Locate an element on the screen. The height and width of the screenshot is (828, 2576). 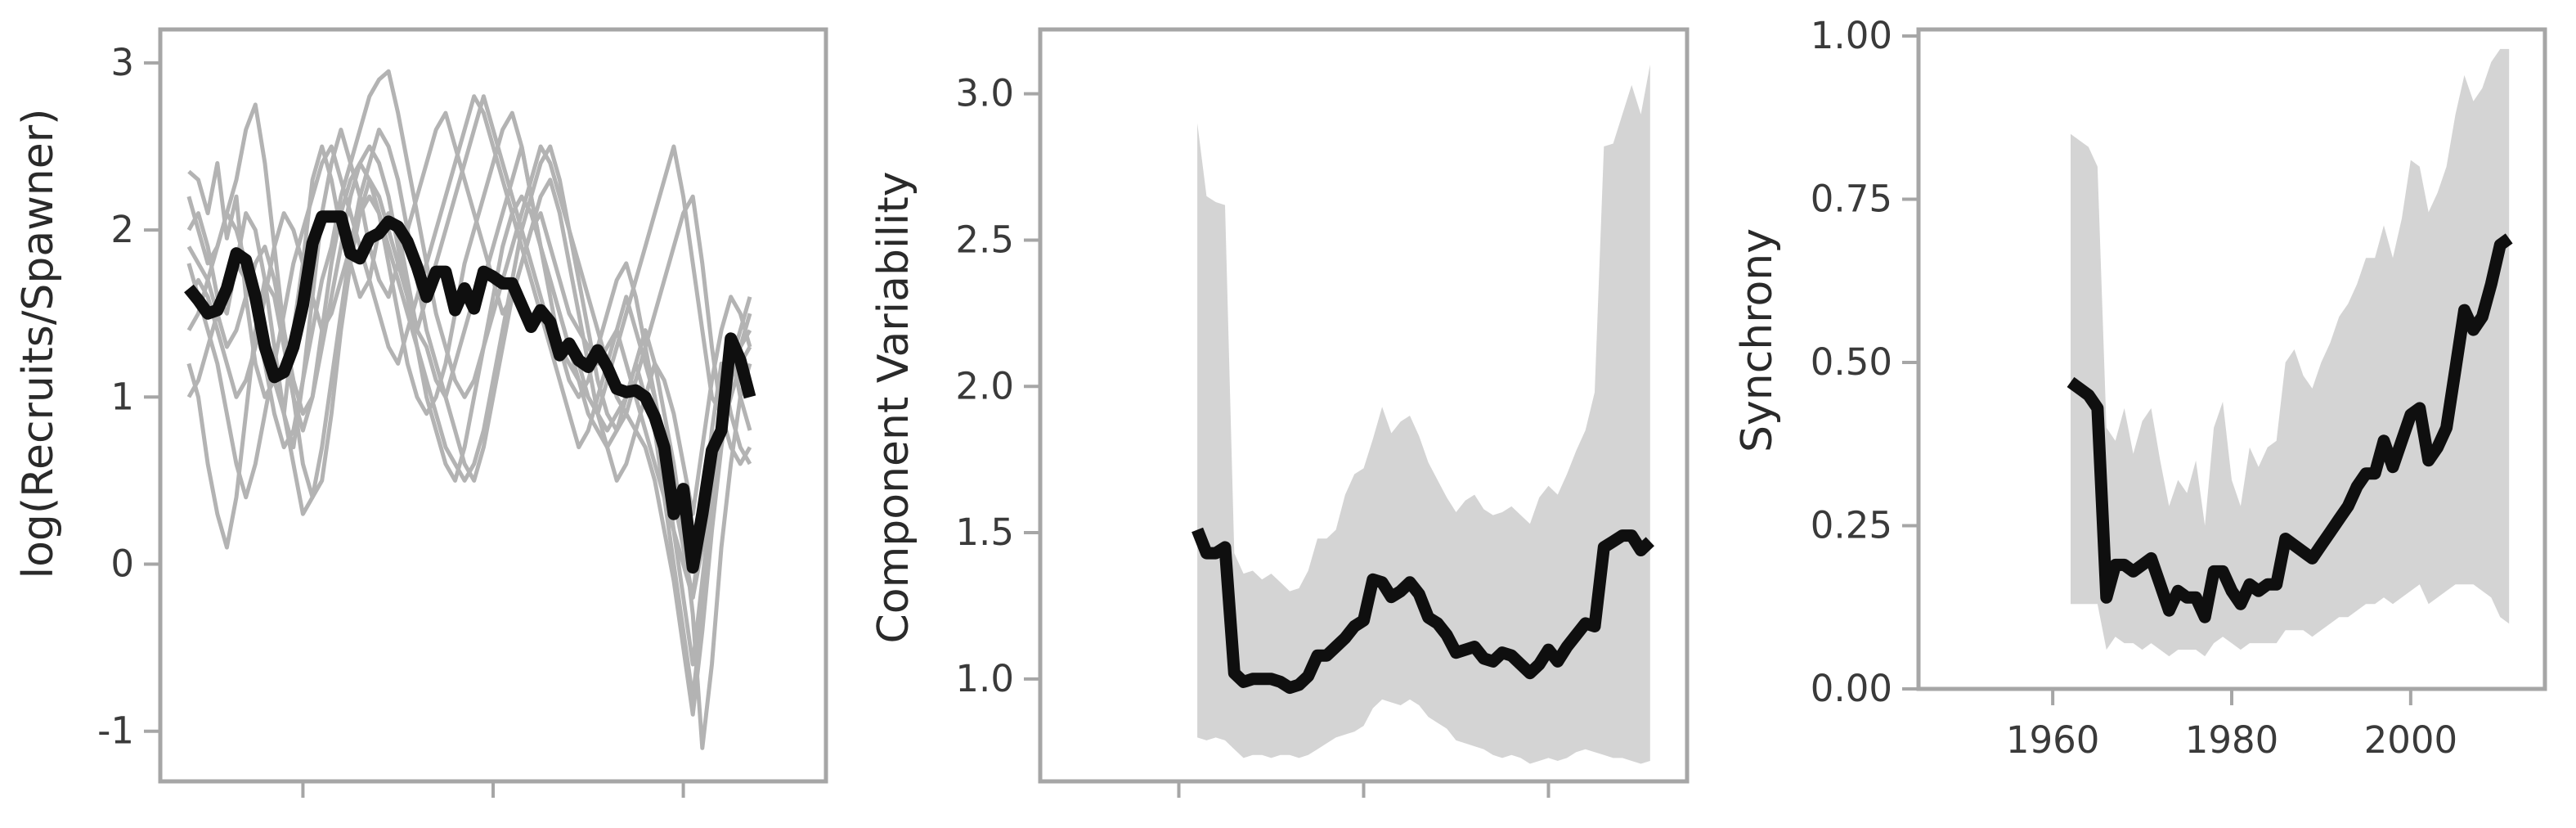
y-axis-label-panel-1: log(Recruits/Spawner) is located at coordinates (38, 344).